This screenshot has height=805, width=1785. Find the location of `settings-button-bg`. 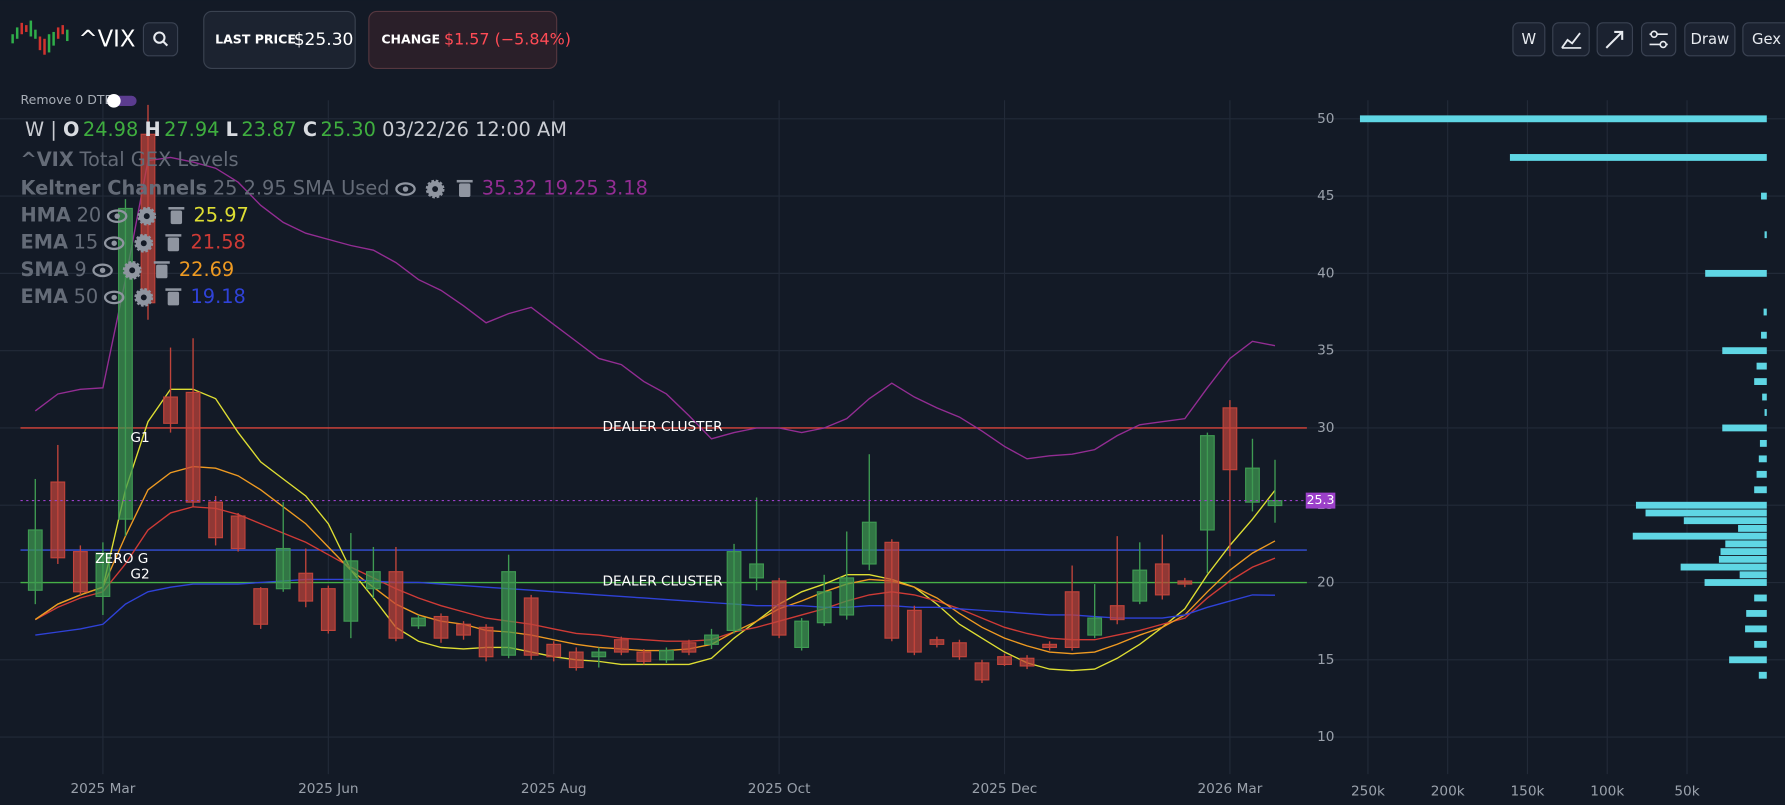

settings-button-bg is located at coordinates (1658, 39).